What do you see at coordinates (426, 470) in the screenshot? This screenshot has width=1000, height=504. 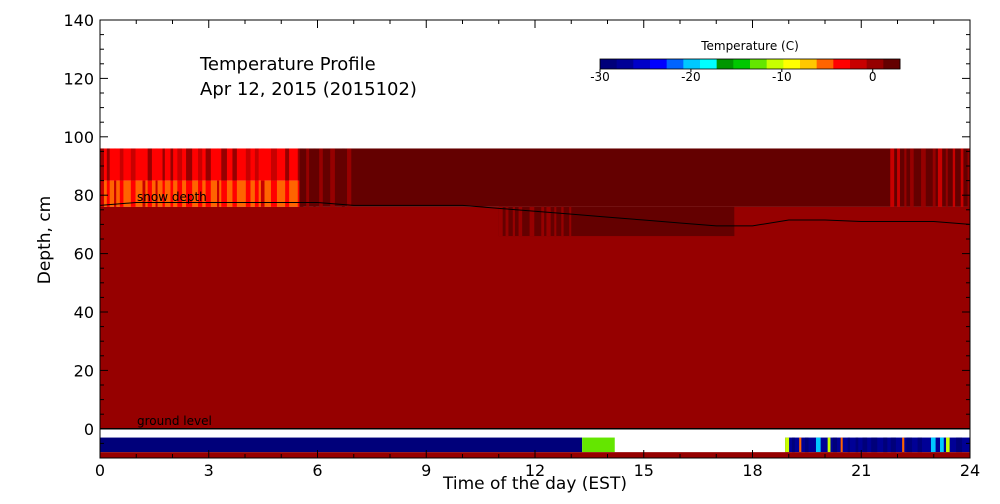 I see `x-tick-label: 9` at bounding box center [426, 470].